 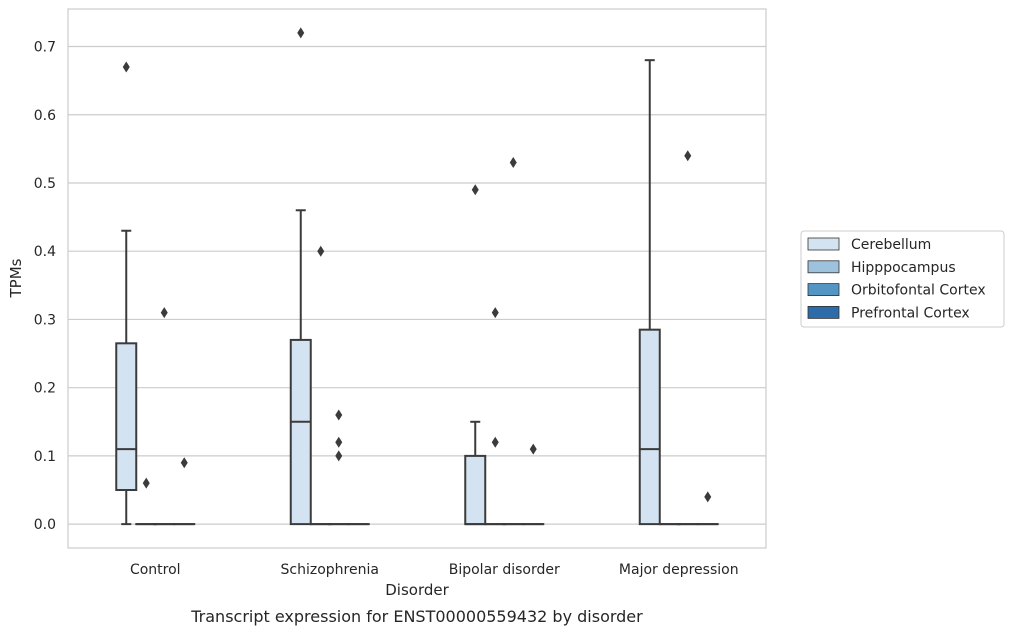 What do you see at coordinates (679, 570) in the screenshot?
I see `x-tick-label: Major depression` at bounding box center [679, 570].